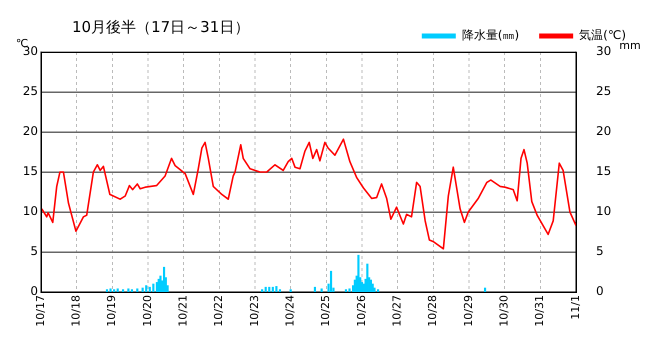  I want to click on x-tick-label: 10/28, so click(433, 311).